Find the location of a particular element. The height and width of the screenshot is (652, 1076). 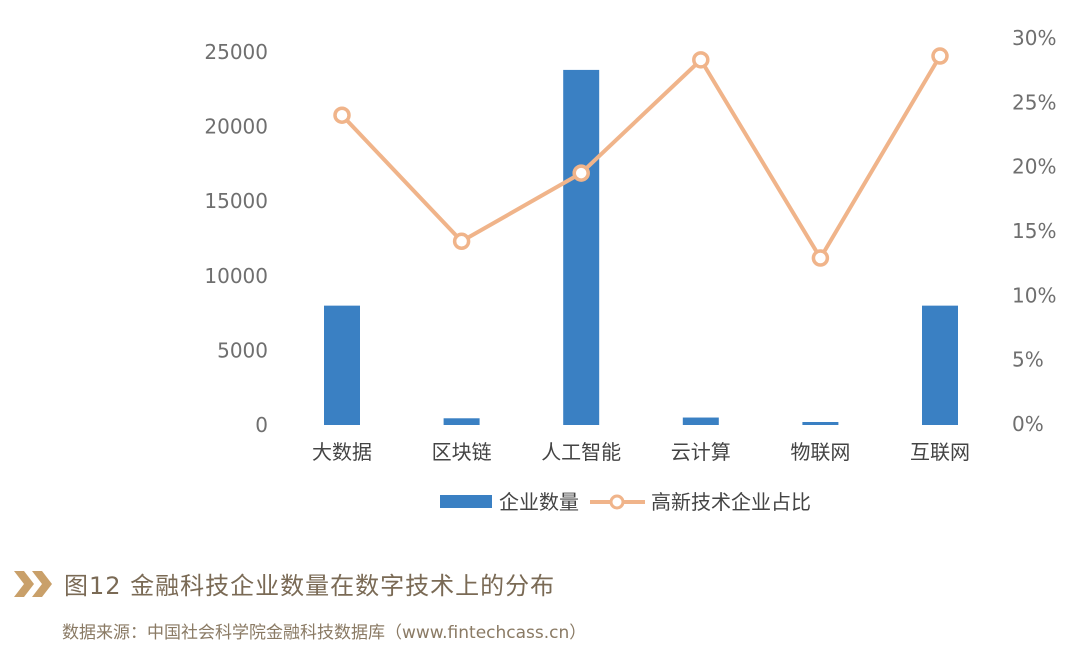

right-tick-label: 10% is located at coordinates (1034, 295).